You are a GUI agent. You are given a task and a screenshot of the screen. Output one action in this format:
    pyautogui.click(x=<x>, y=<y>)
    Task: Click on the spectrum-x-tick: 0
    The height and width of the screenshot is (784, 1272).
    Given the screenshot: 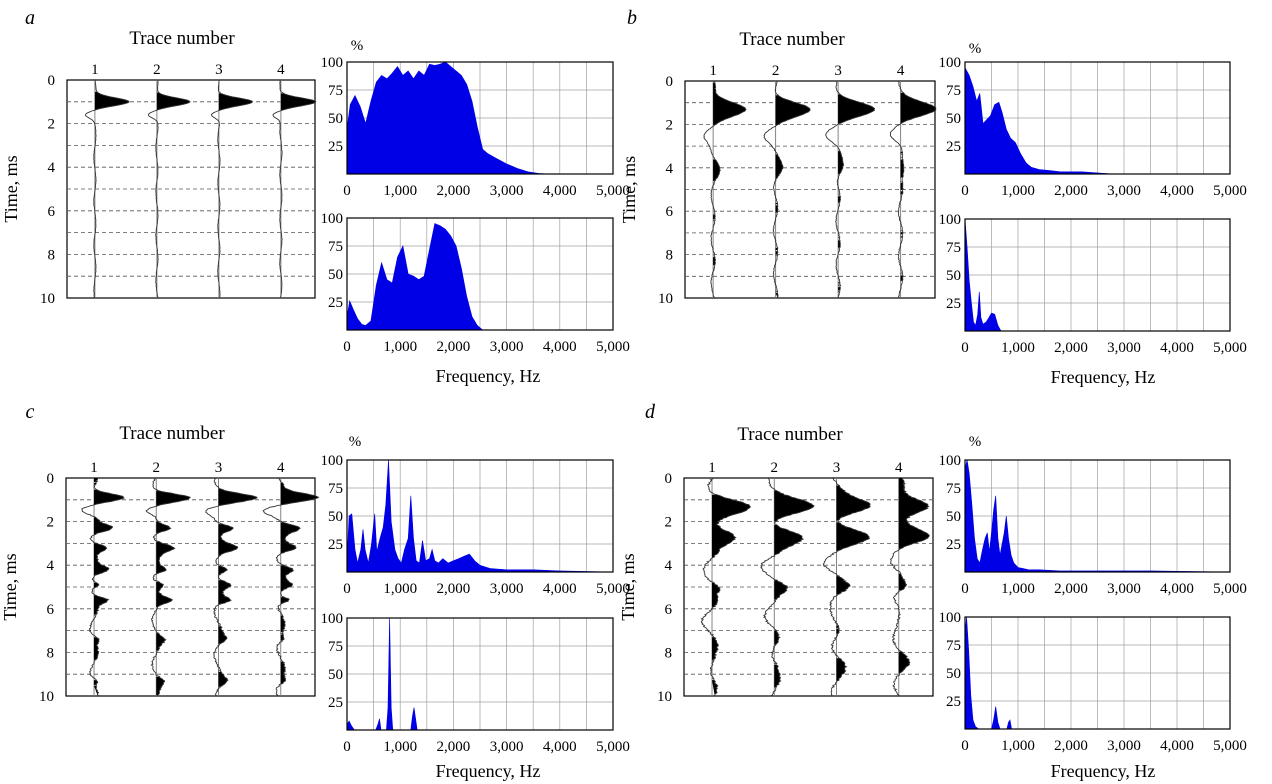 What is the action you would take?
    pyautogui.click(x=347, y=347)
    